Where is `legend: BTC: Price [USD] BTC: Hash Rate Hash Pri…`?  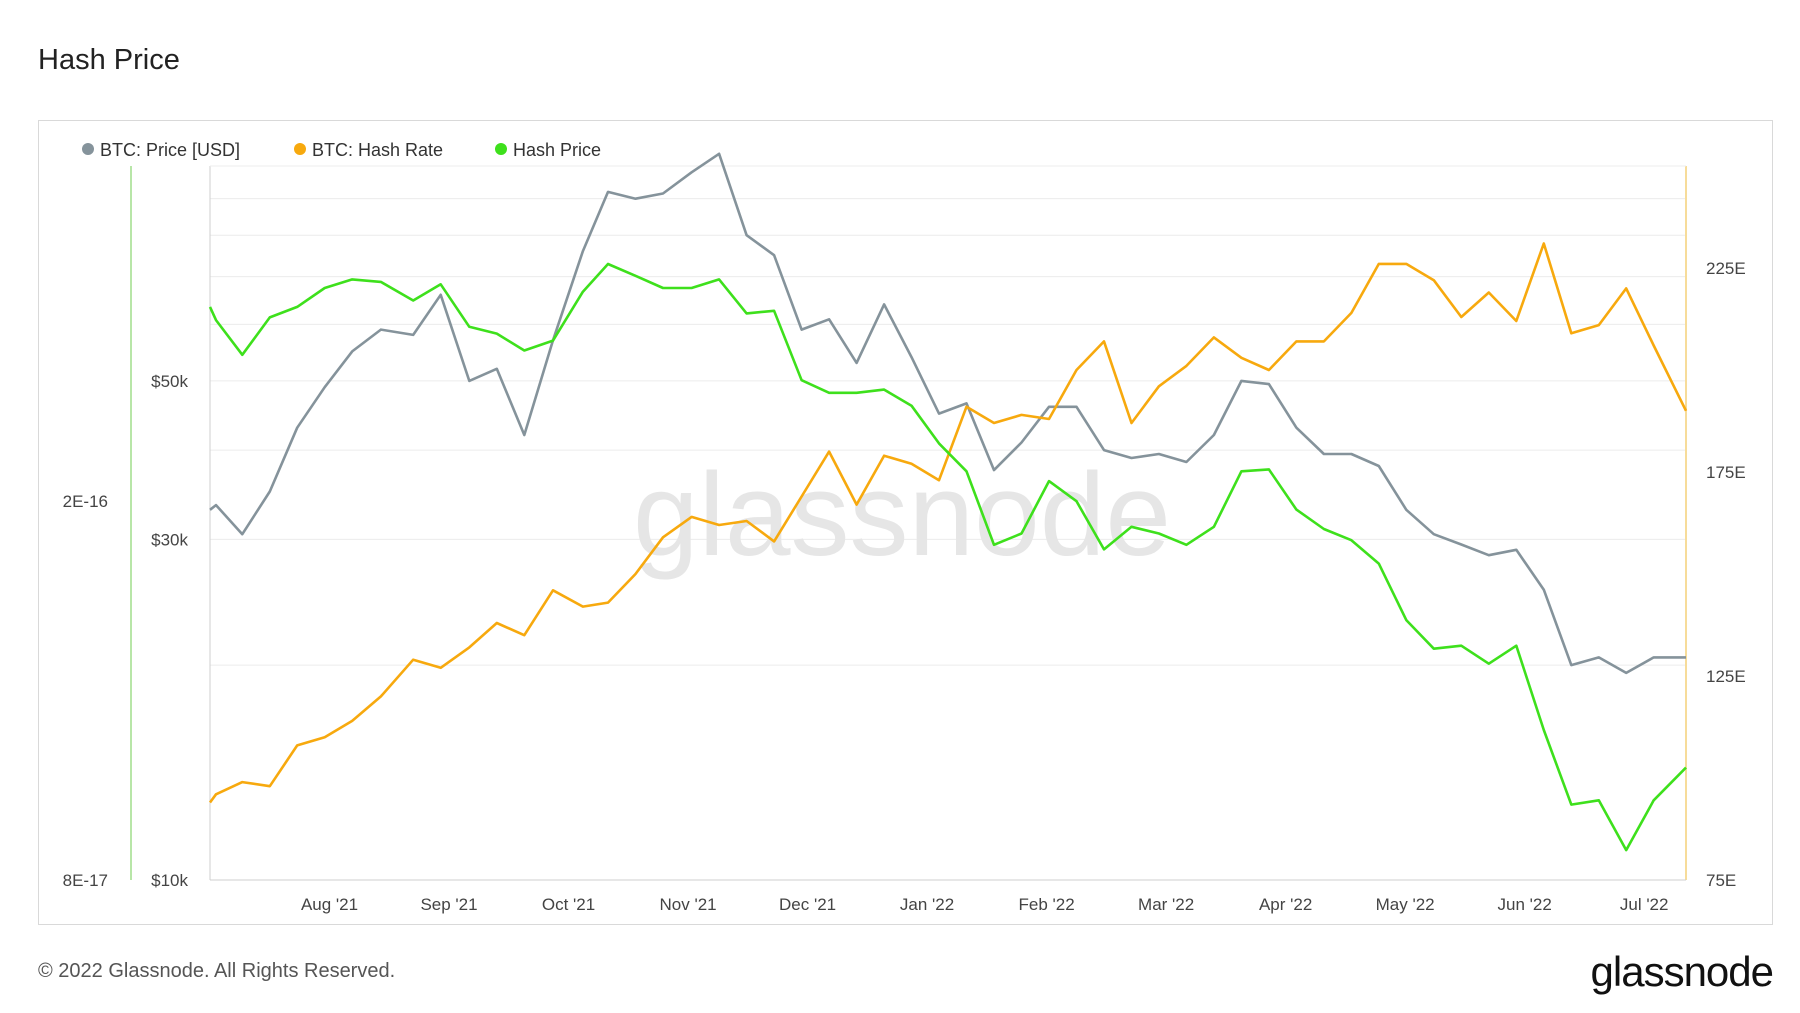
legend: BTC: Price [USD] BTC: Hash Rate Hash Pri… is located at coordinates (341, 150).